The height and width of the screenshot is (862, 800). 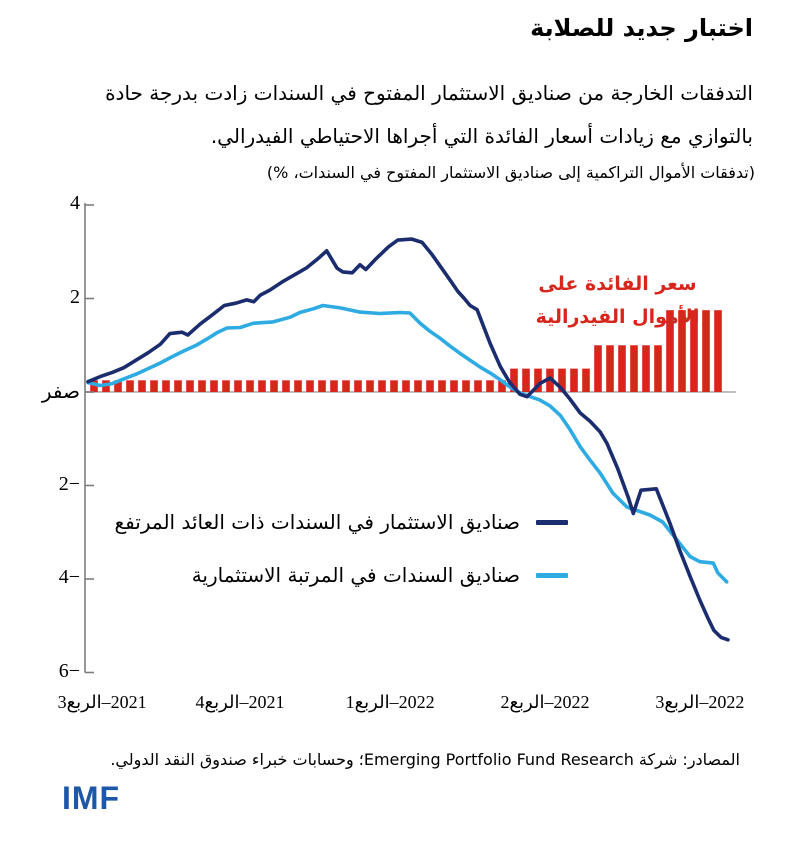 I want to click on y-tick-label: 4−, so click(x=69, y=577).